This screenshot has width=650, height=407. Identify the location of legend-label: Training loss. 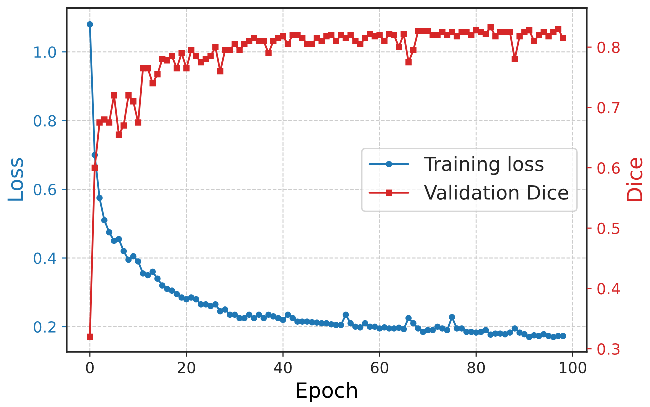
(484, 166).